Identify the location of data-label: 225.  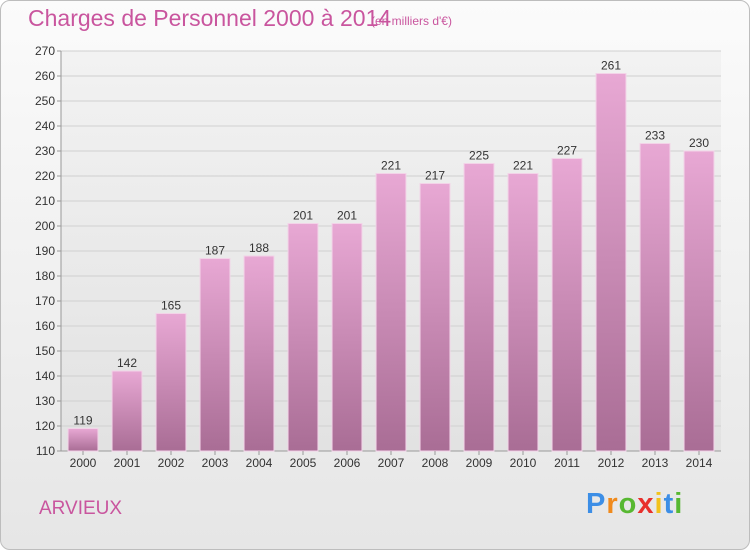
(479, 156).